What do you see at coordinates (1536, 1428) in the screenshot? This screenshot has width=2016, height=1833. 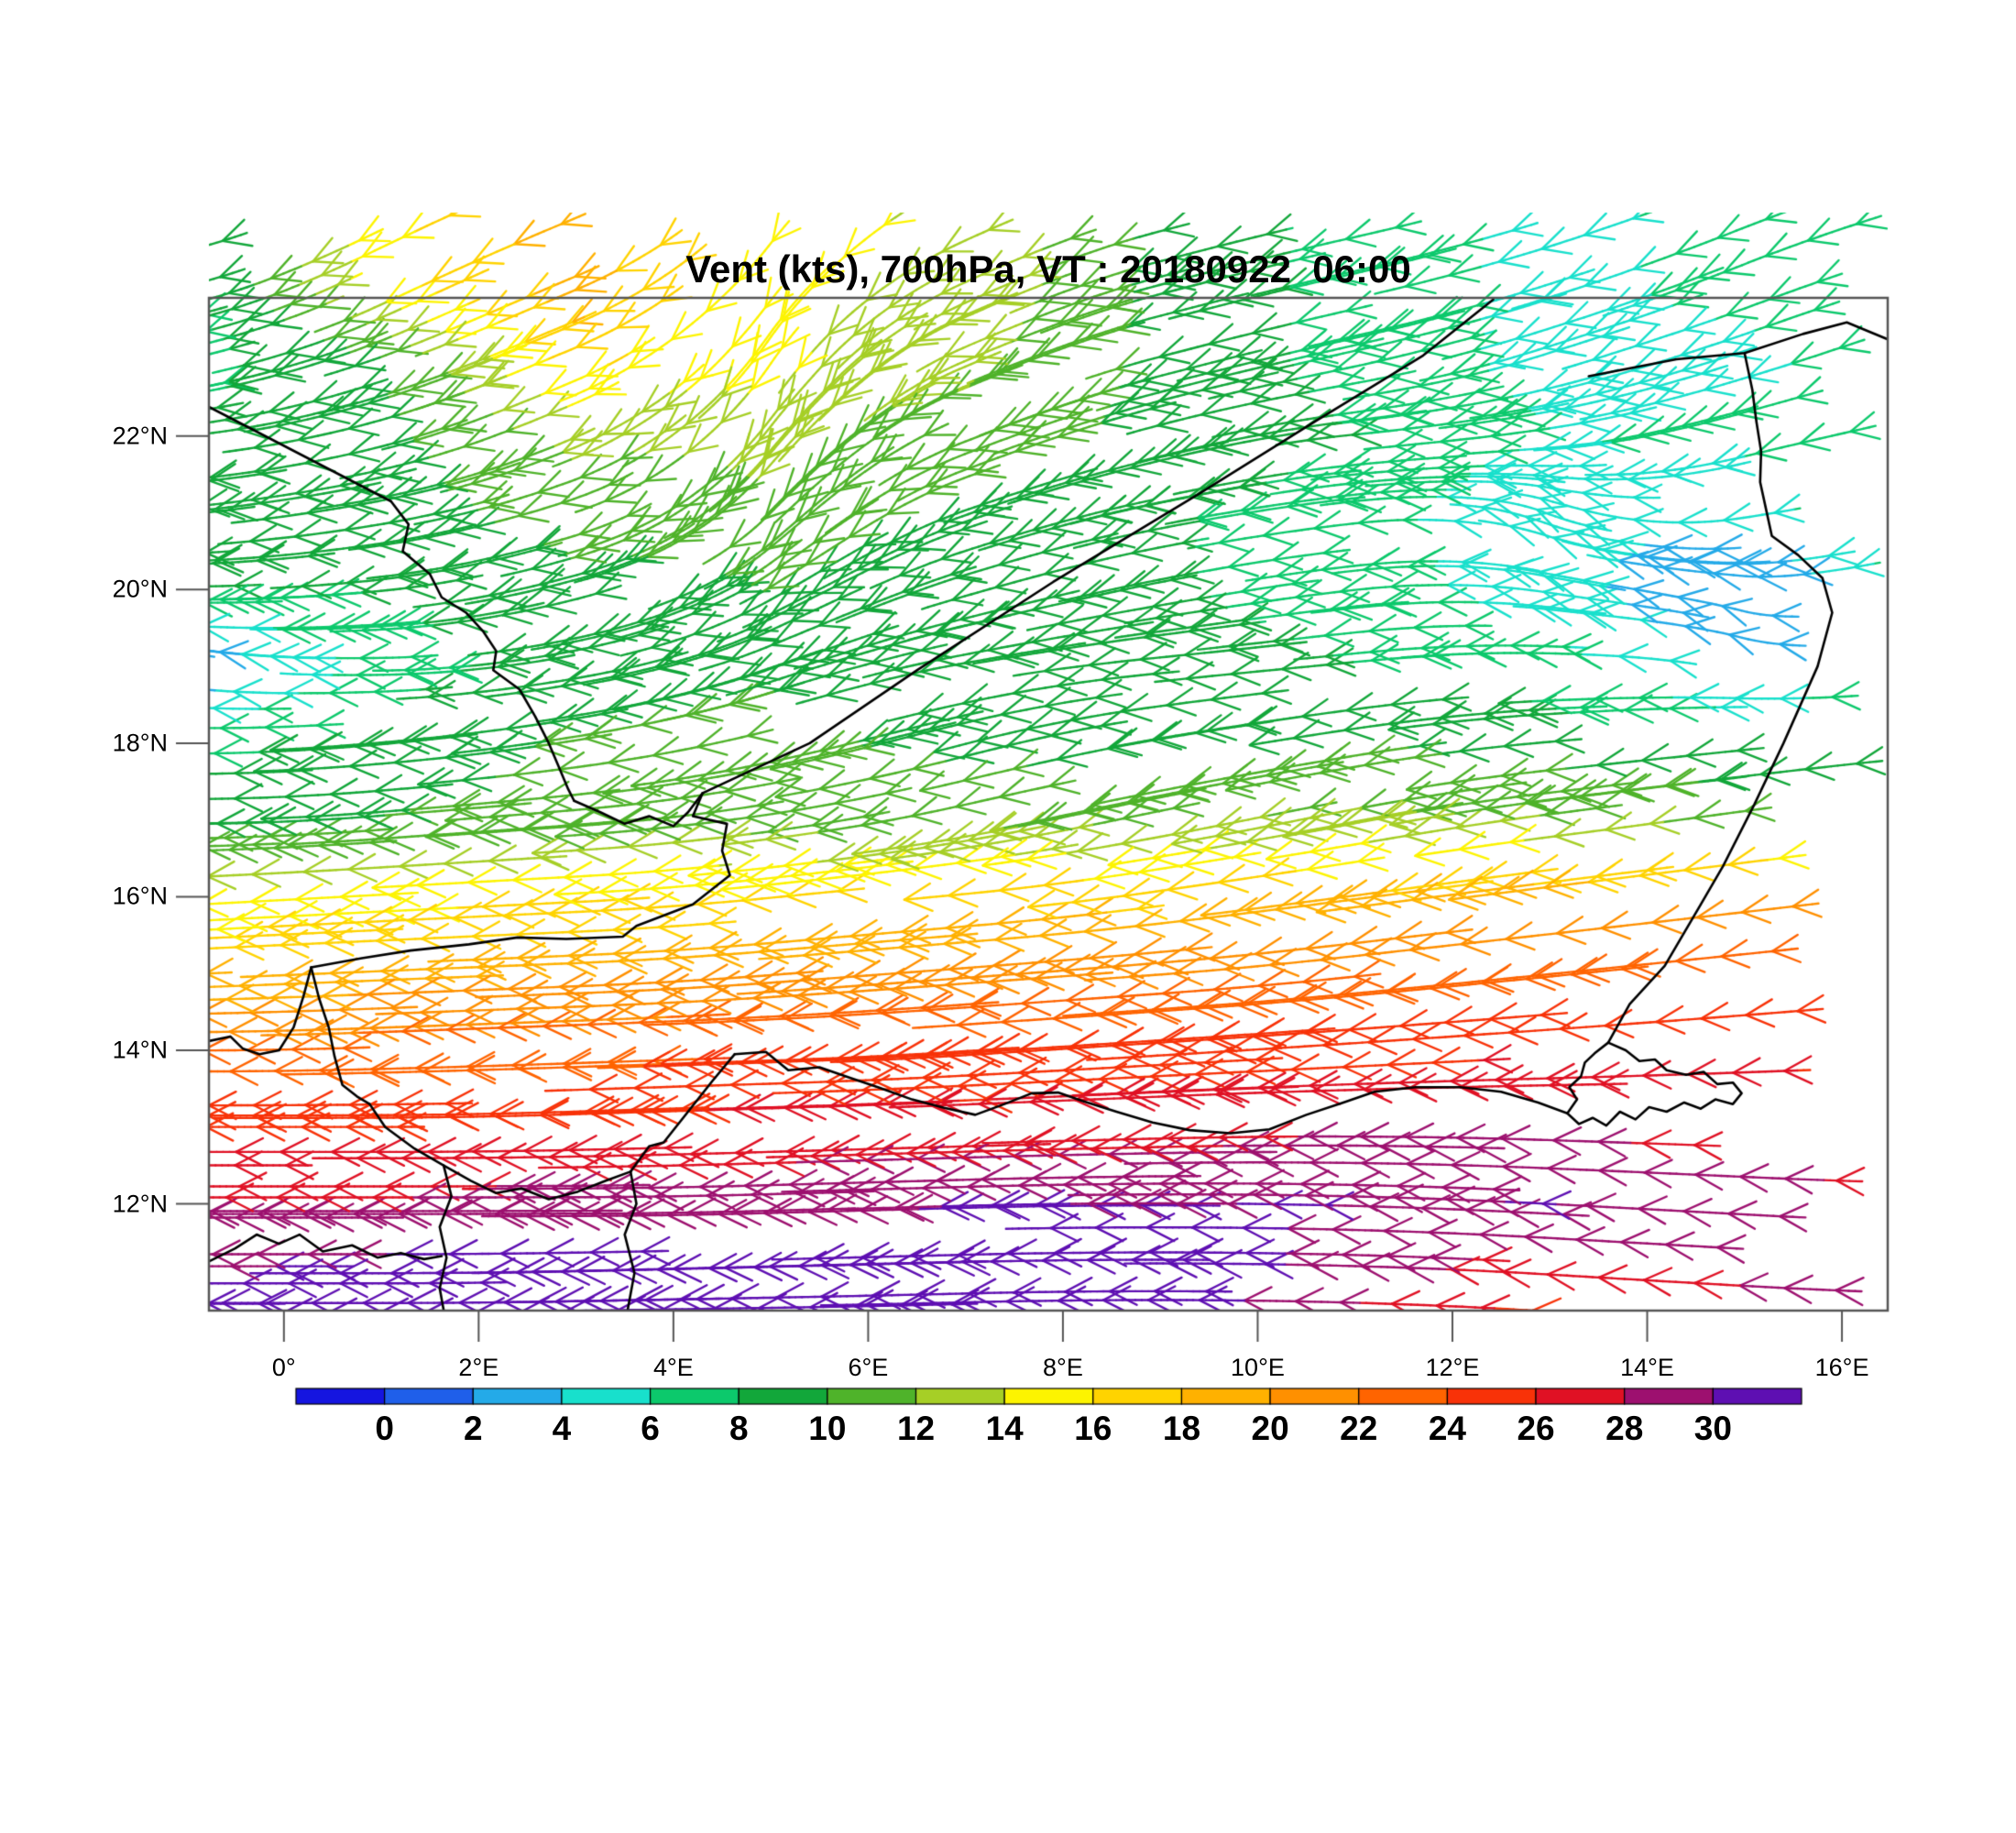 I see `colorbar-tick-label: 26` at bounding box center [1536, 1428].